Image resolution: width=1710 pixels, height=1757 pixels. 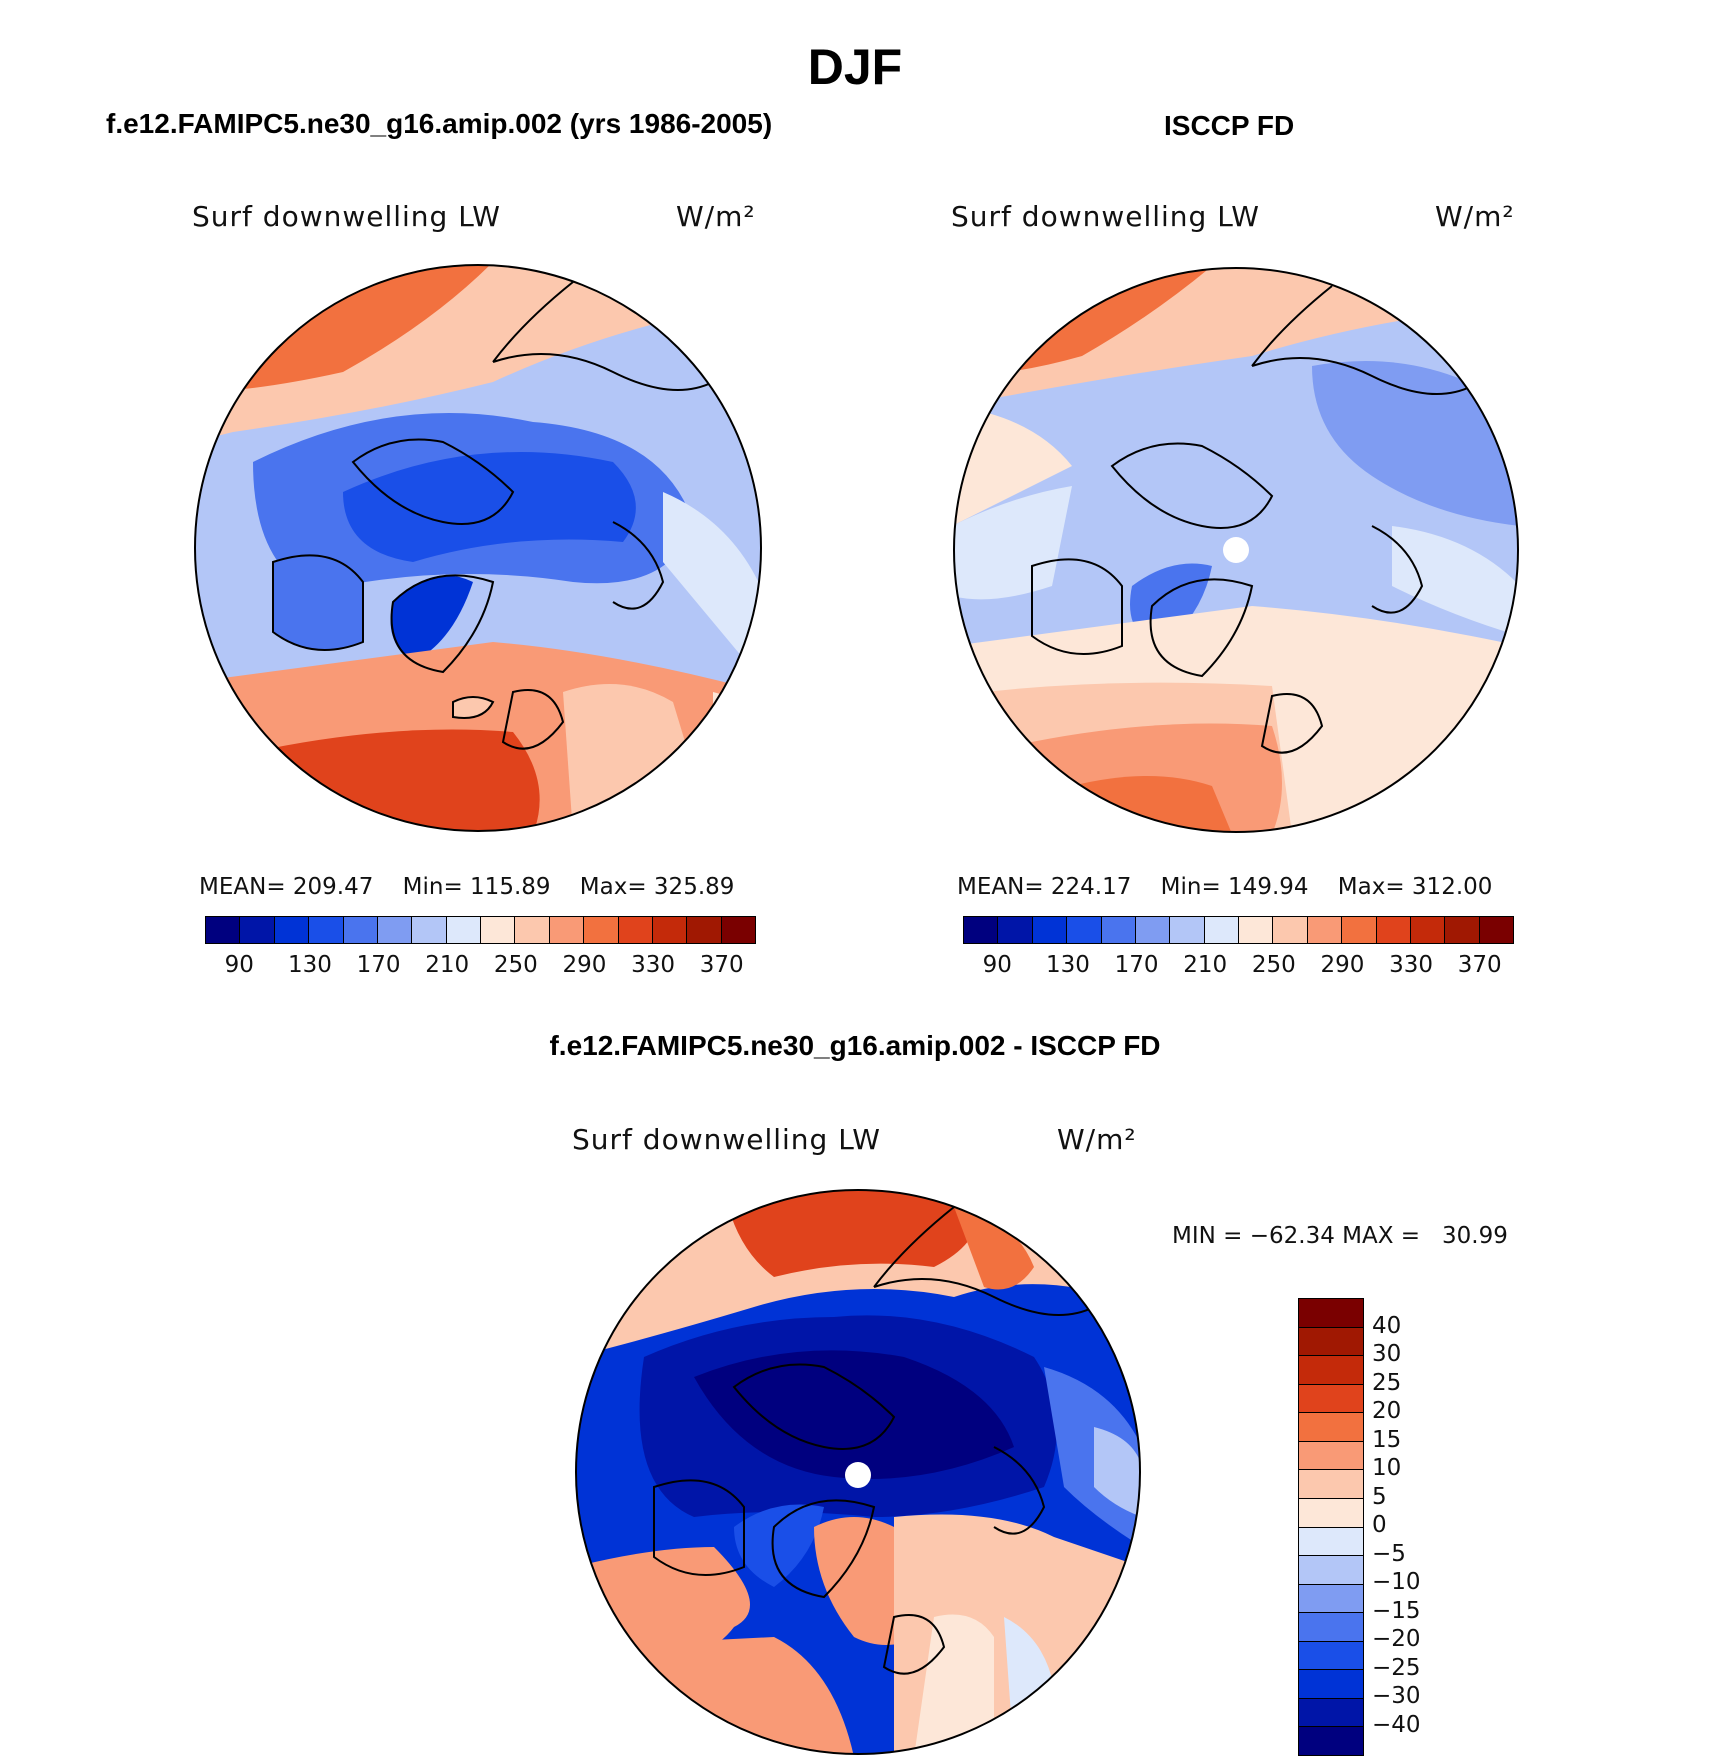 What do you see at coordinates (716, 216) in the screenshot?
I see `panel-1-units: W/m²` at bounding box center [716, 216].